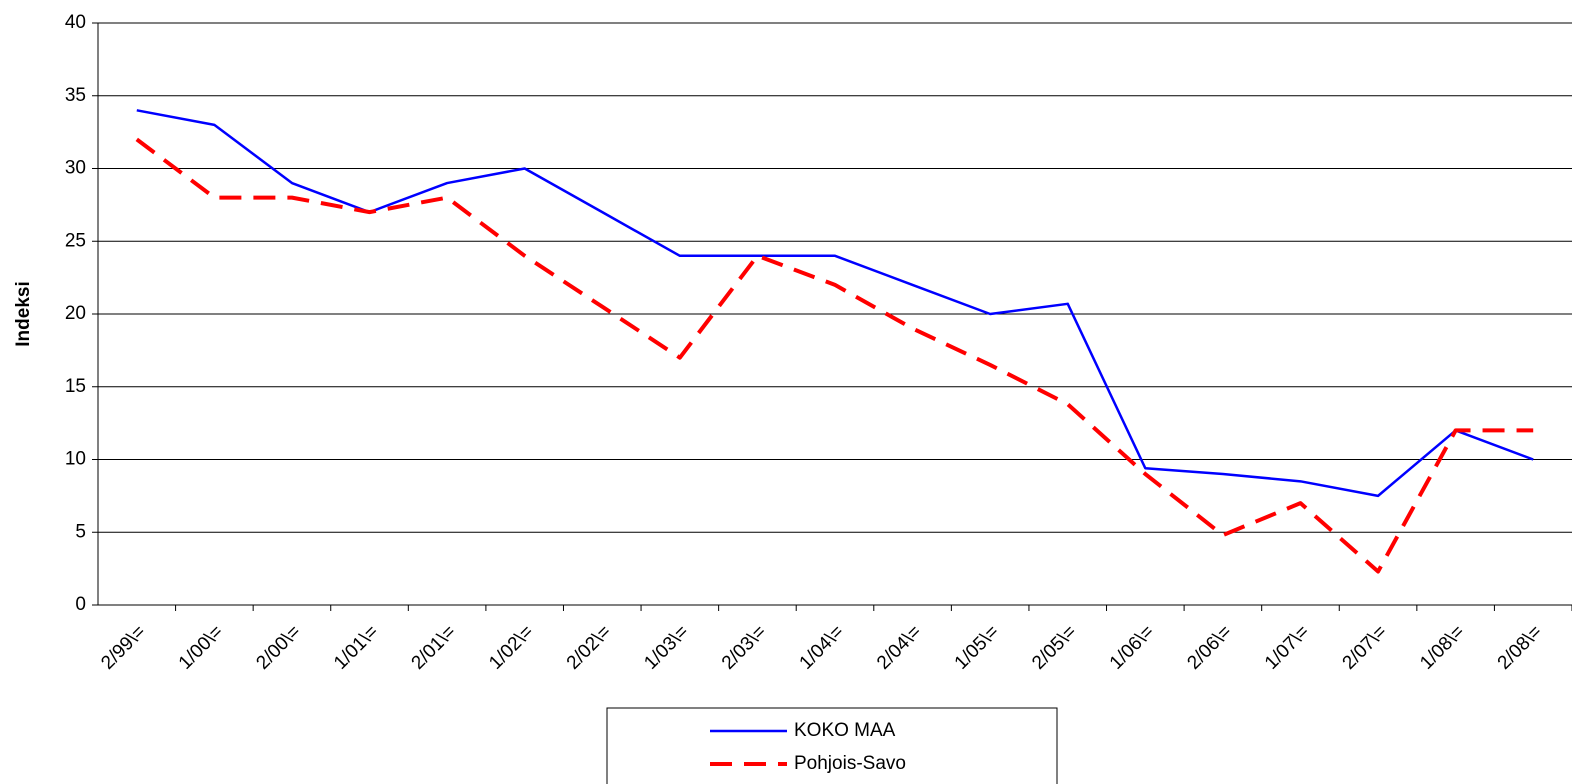 The width and height of the screenshot is (1572, 784). I want to click on x-tick-label: 2/08\=, so click(1520, 647).